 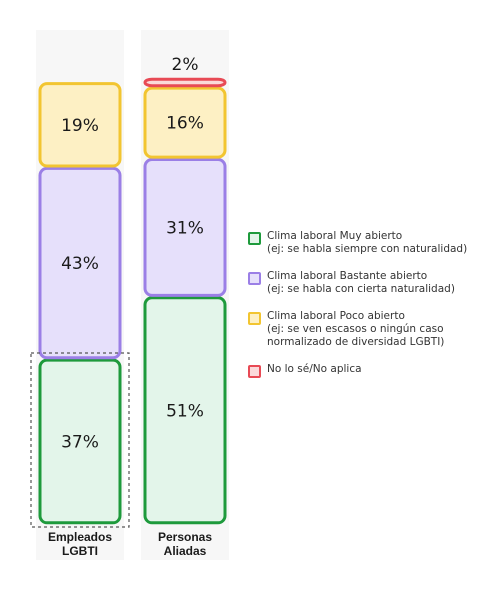 I want to click on data-label: 19%, so click(x=80, y=126).